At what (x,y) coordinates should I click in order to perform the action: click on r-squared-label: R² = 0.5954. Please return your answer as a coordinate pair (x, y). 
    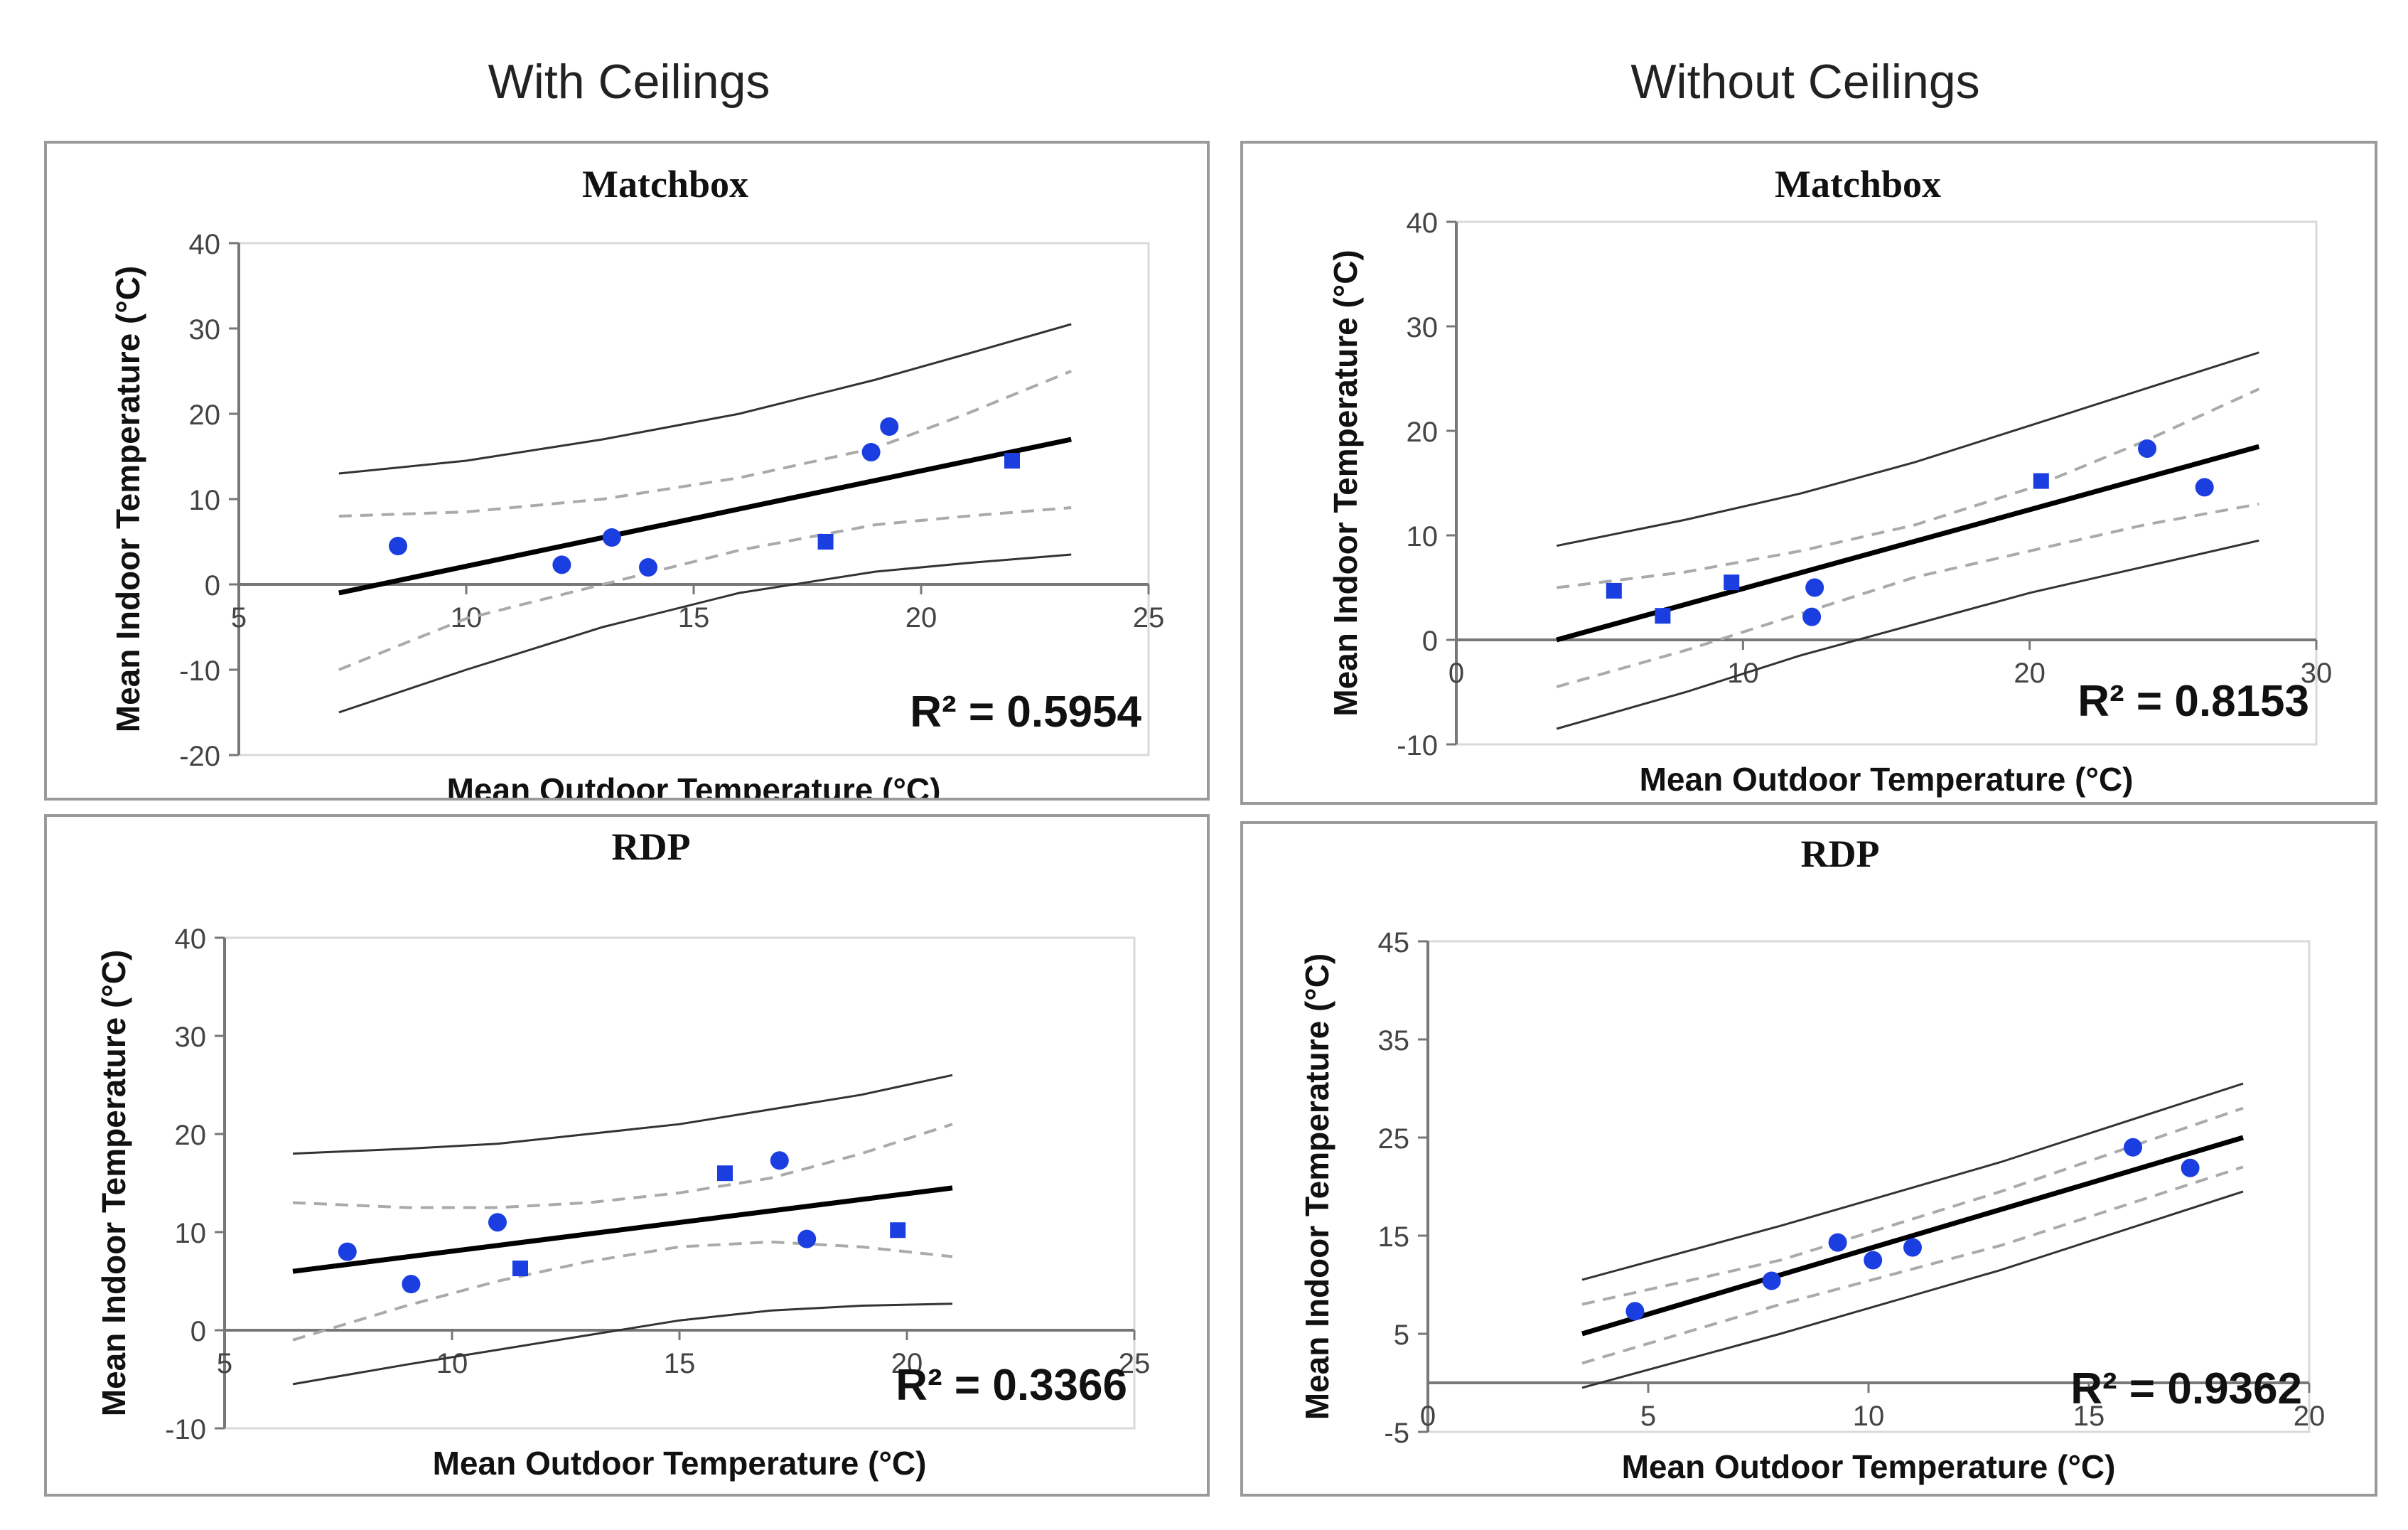
    Looking at the image, I should click on (1025, 713).